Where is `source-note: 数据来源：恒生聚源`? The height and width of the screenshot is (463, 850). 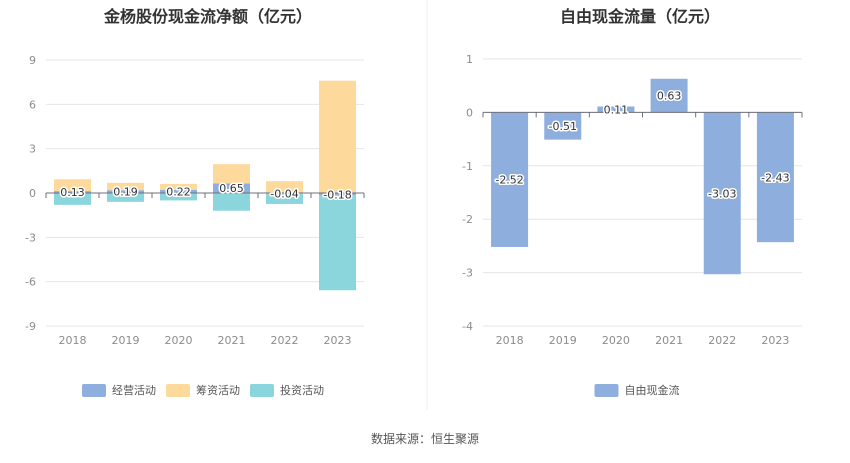 source-note: 数据来源：恒生聚源 is located at coordinates (425, 438).